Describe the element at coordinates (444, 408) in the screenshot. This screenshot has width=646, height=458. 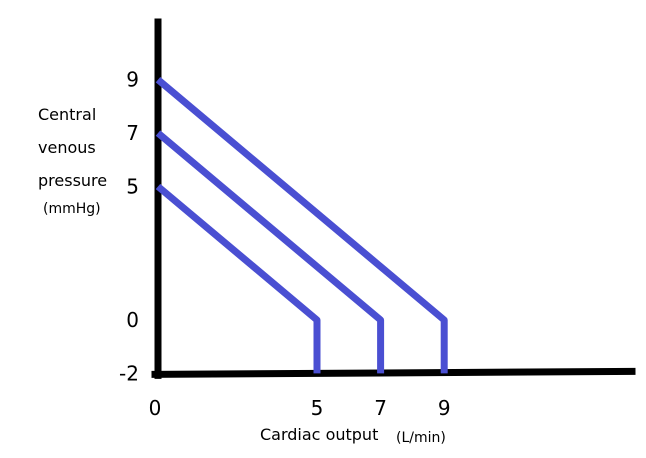
I see `x-tick-label-4: 9` at that location.